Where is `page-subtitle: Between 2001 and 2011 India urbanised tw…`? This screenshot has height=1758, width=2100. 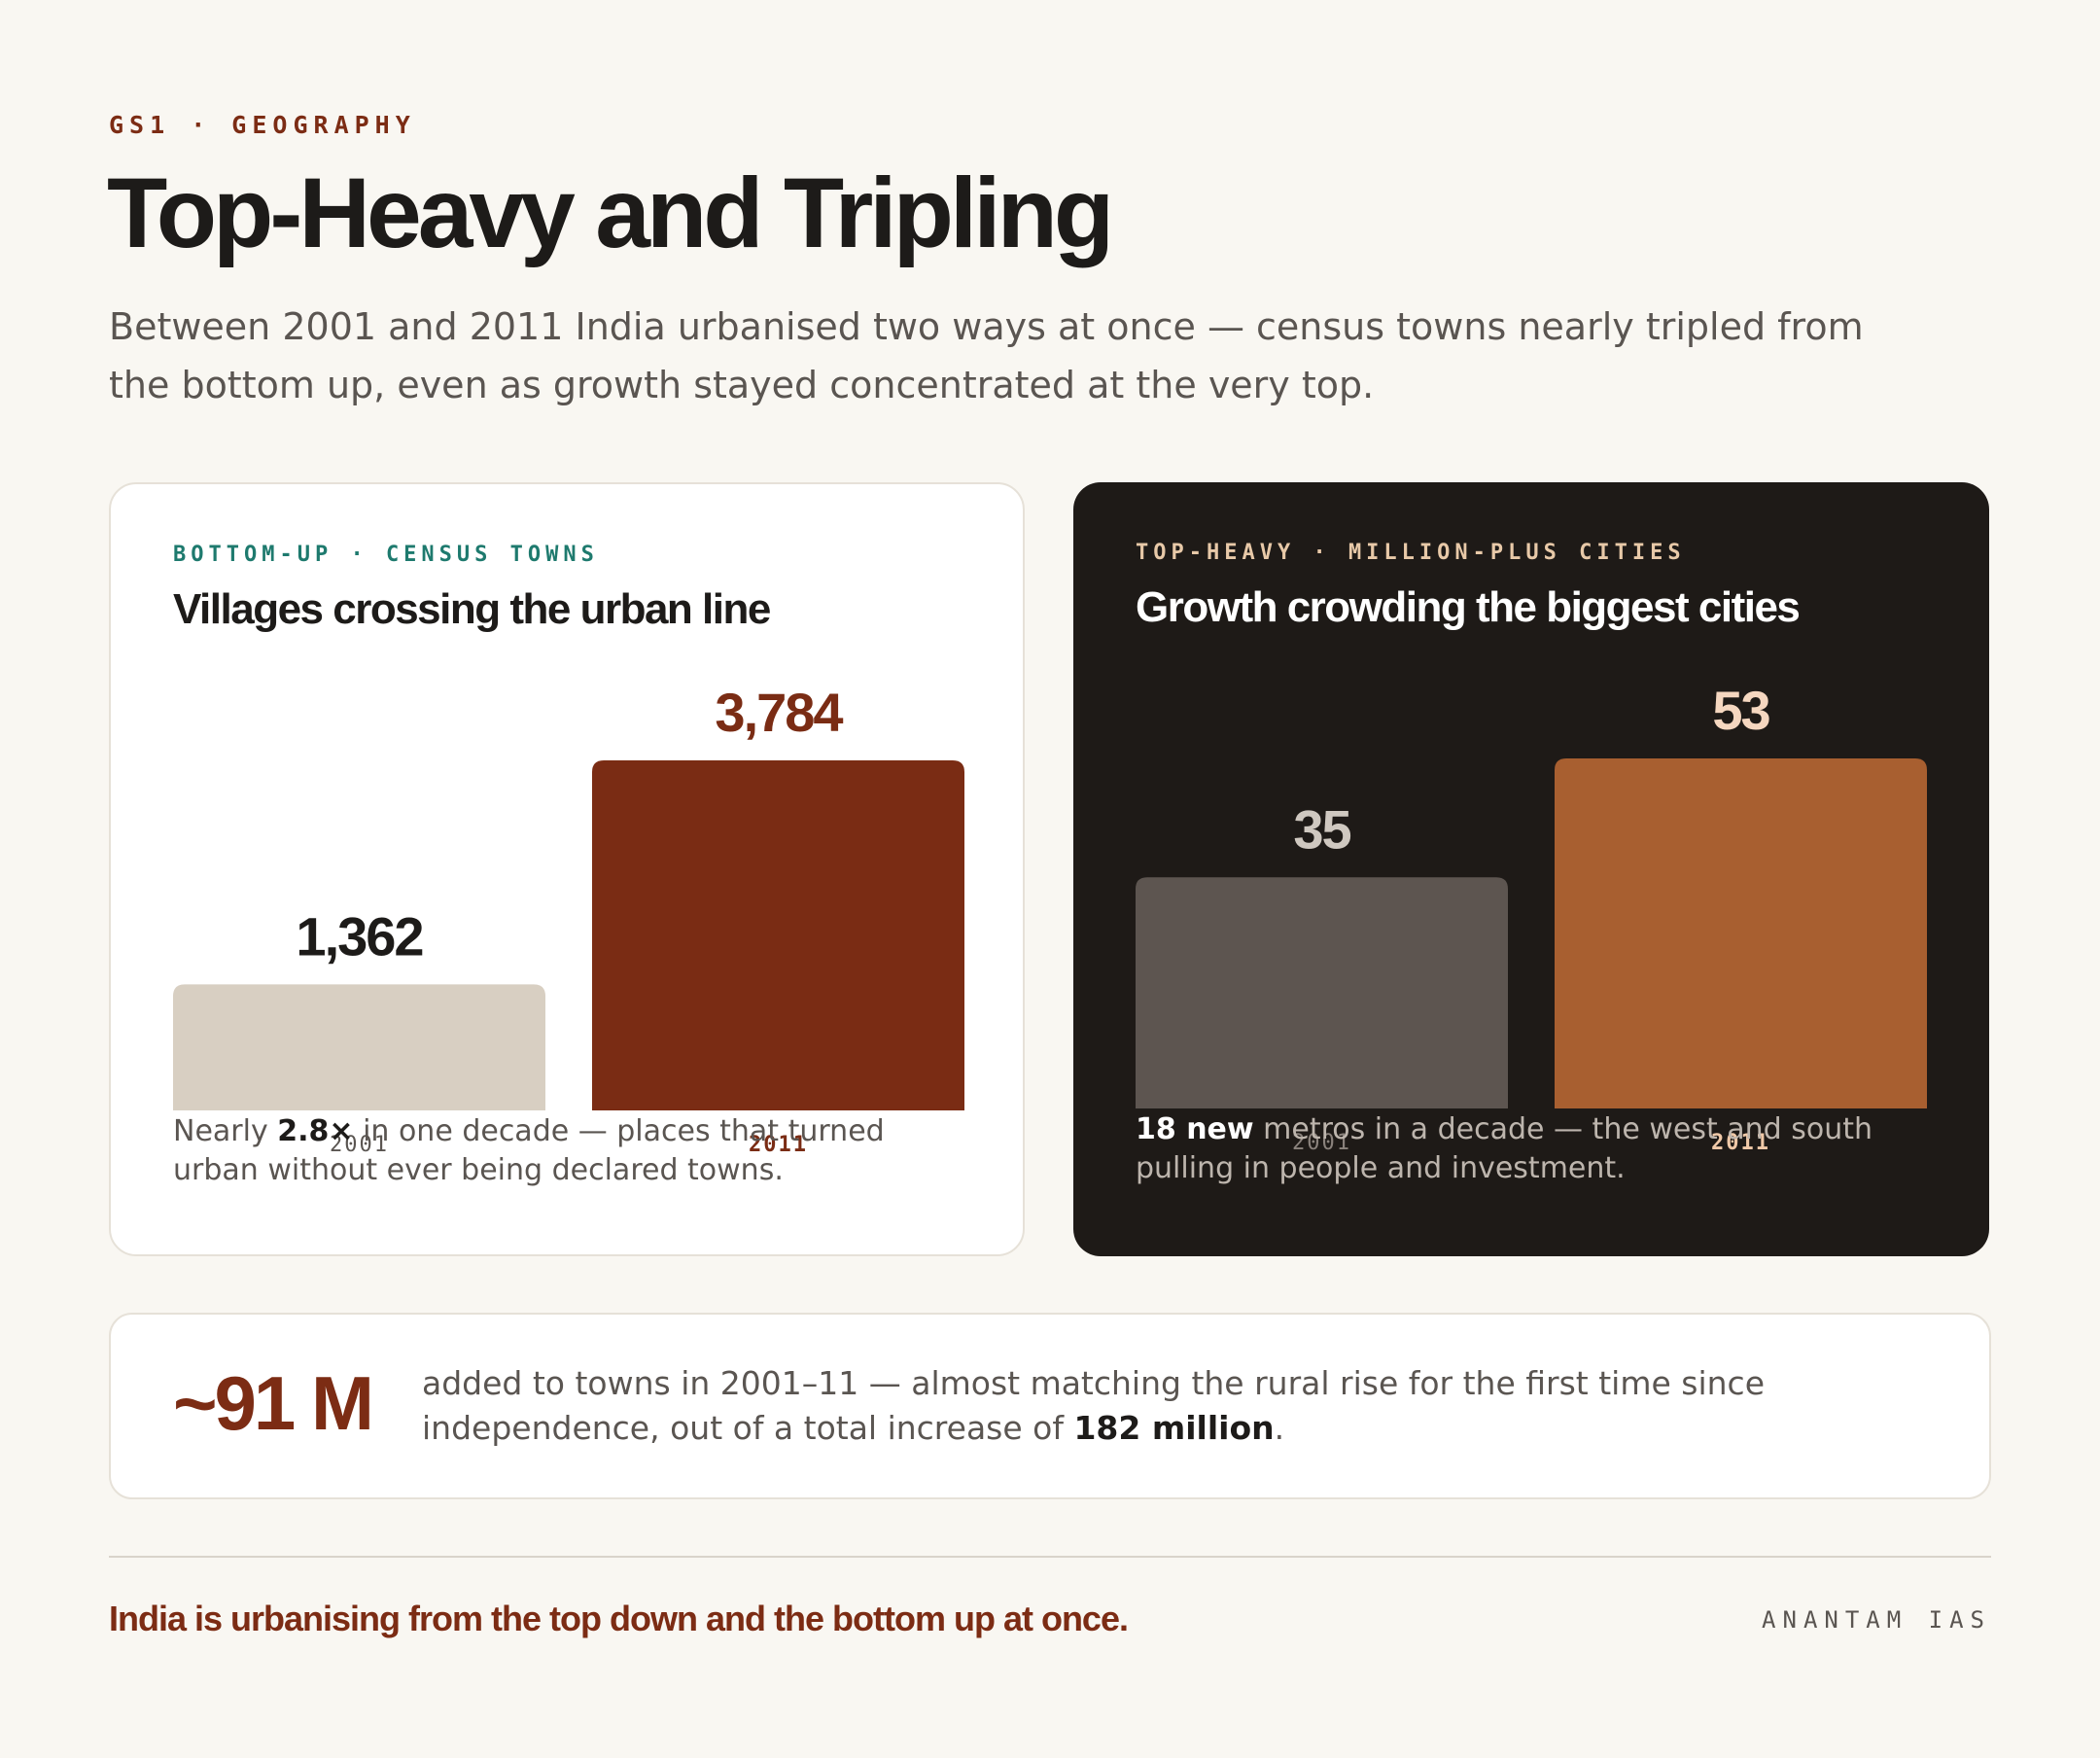
page-subtitle: Between 2001 and 2011 India urbanised tw… is located at coordinates (986, 355).